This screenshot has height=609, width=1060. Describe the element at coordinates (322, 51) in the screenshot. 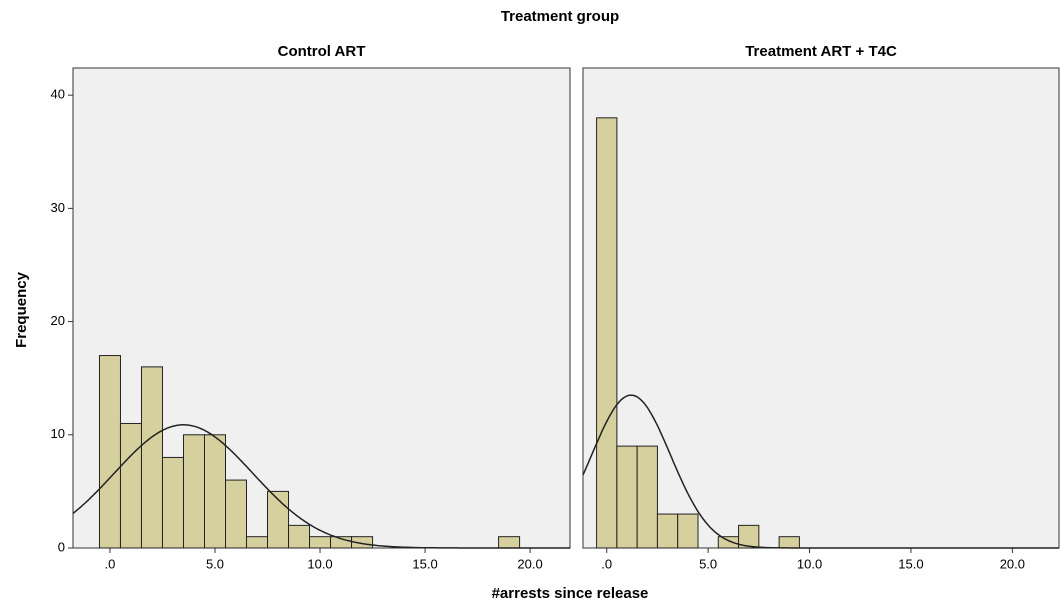

I see `panel-title: Control ART` at that location.